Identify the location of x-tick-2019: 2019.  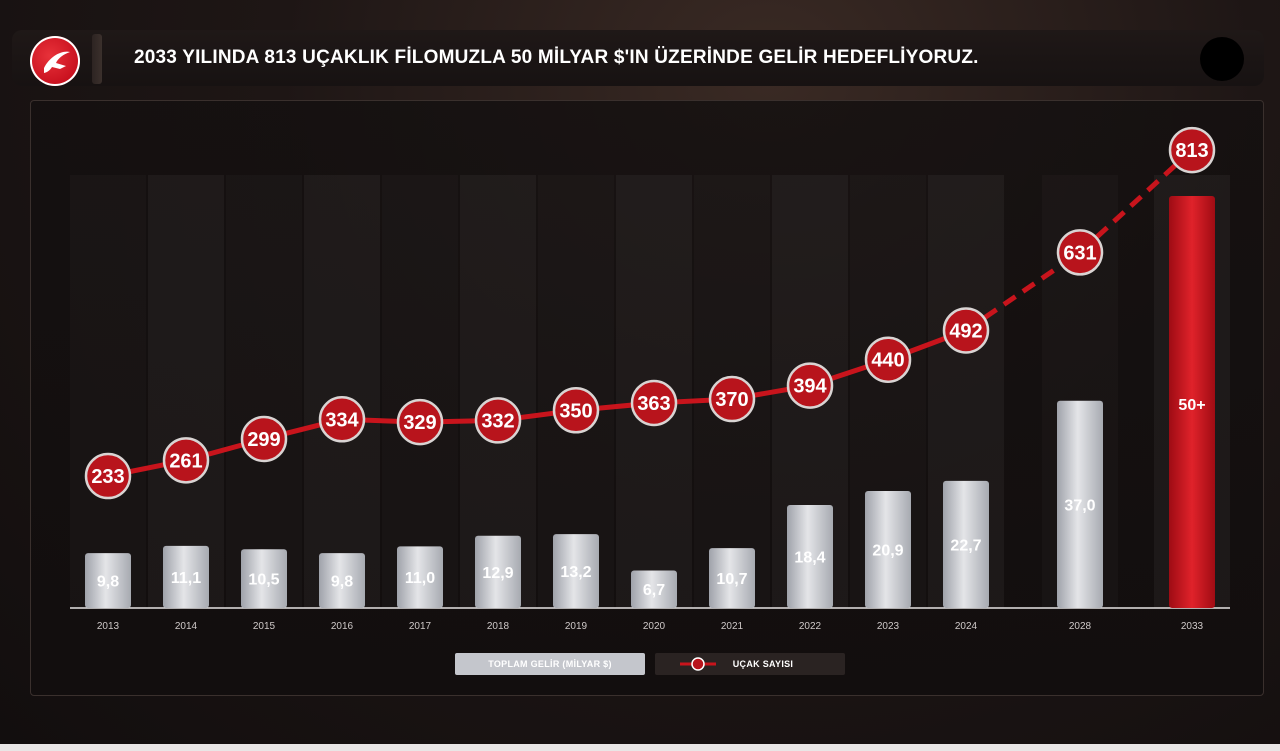
(576, 626).